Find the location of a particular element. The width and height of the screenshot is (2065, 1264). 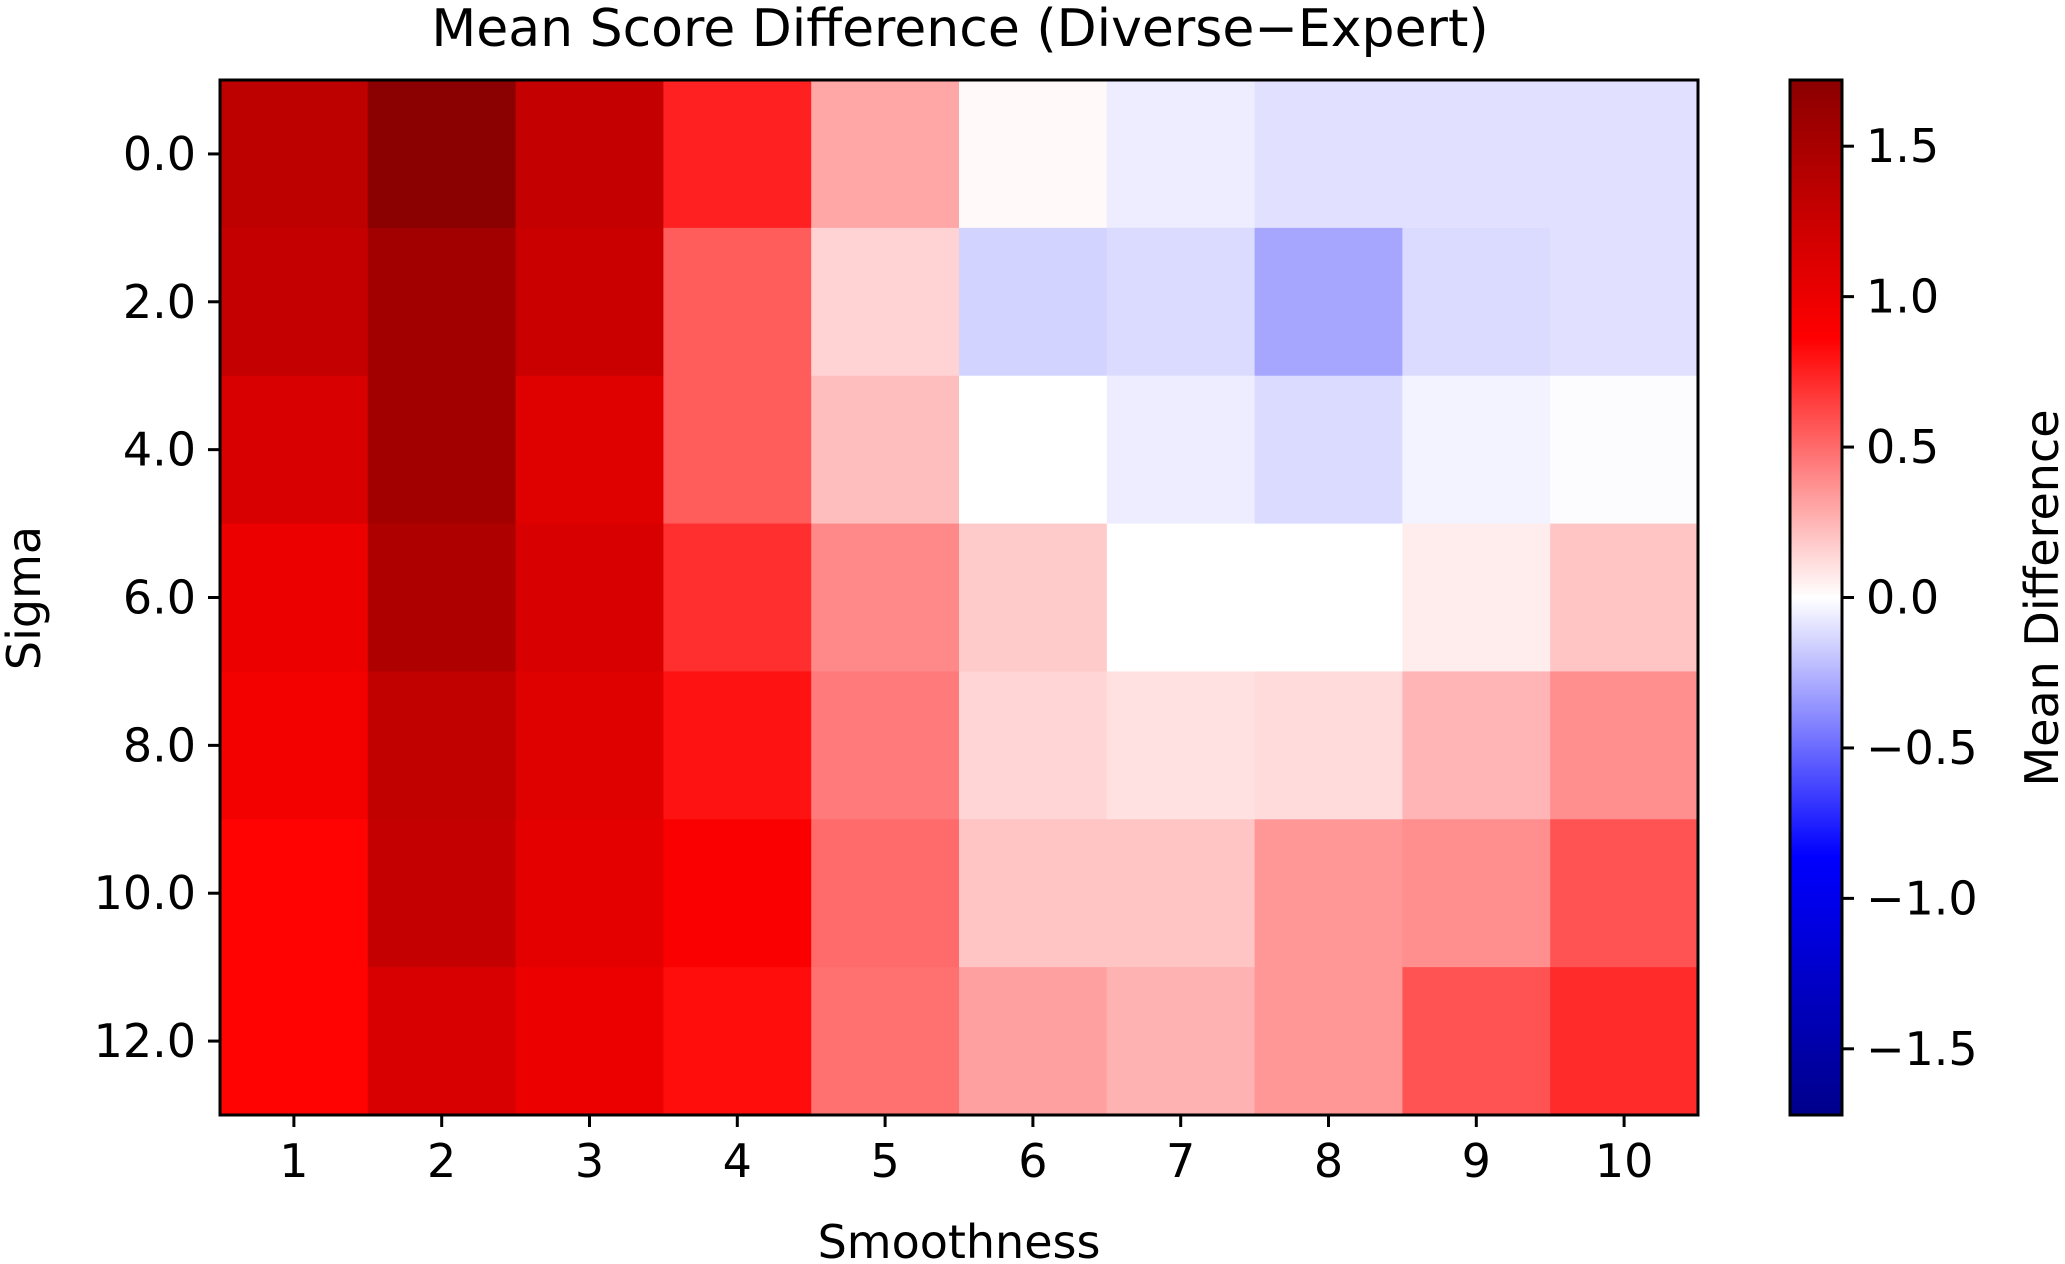

colorbar-ticks: 1.5 1.0 0.5 0.0 −0.5 −1.0 −1.5 is located at coordinates (1910, 597).